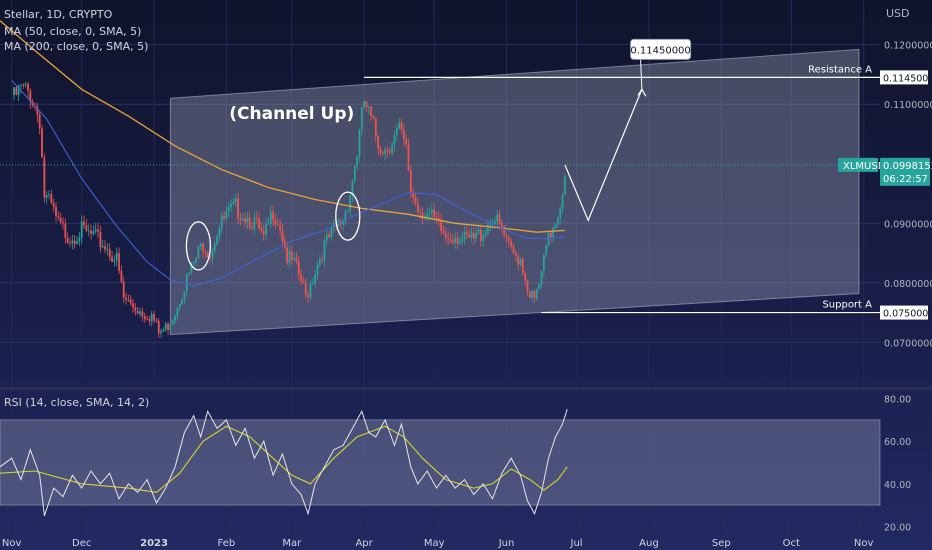  I want to click on highlight-circles, so click(273, 231).